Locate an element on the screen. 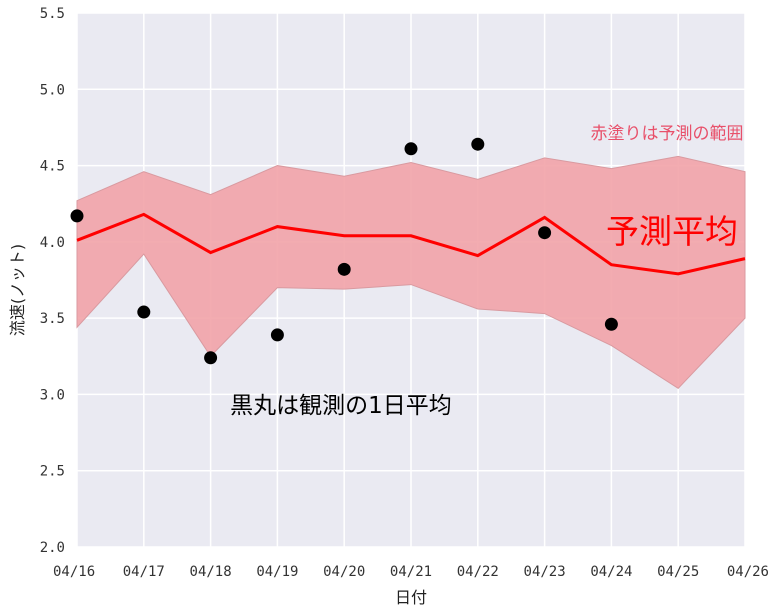  x-tick-04-16: 04/16 is located at coordinates (74, 572).